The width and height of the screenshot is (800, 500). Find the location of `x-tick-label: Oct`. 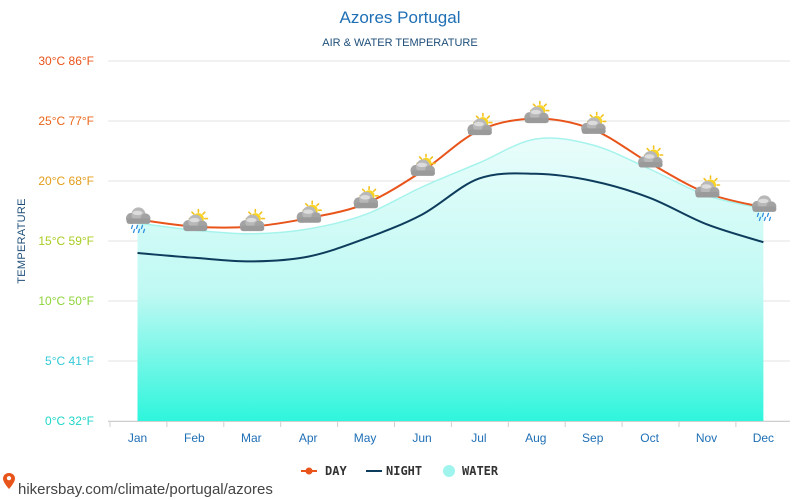

x-tick-label: Oct is located at coordinates (649, 438).